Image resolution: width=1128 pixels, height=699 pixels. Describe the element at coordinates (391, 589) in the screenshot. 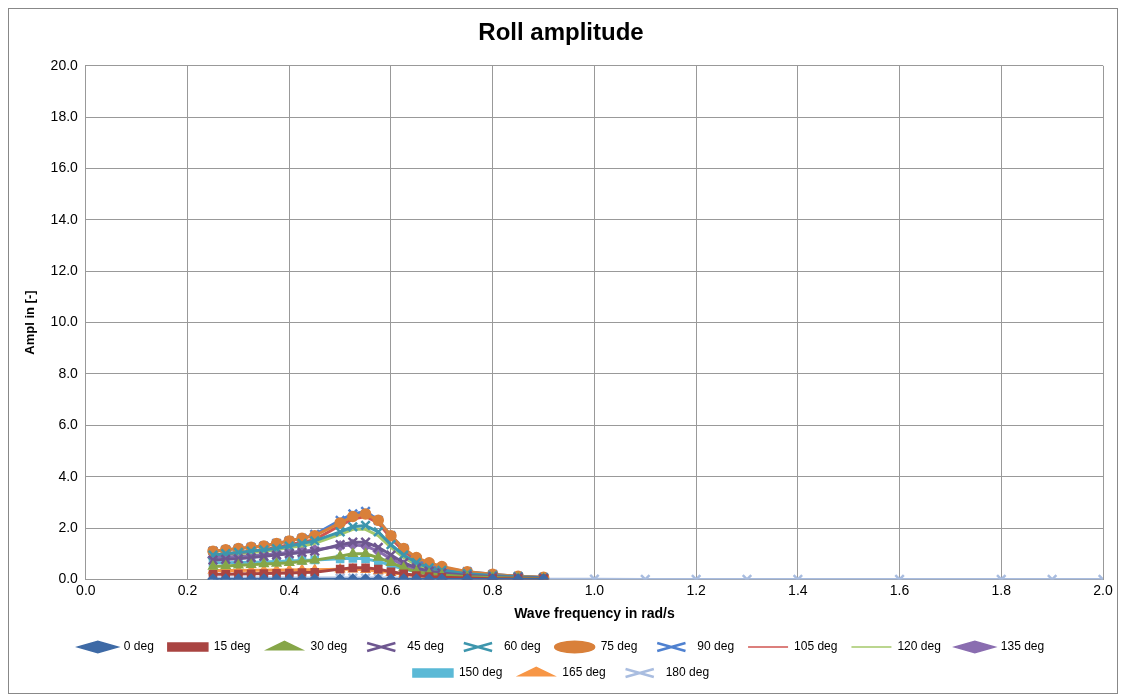

I see `x-tick-label: 0.6` at that location.